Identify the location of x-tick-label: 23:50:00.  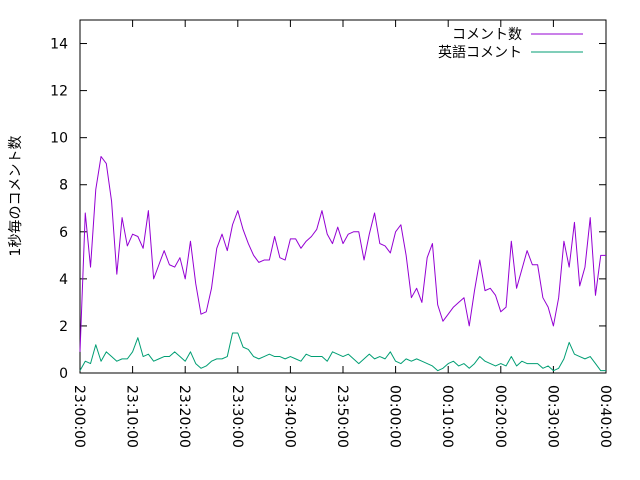
(342, 416).